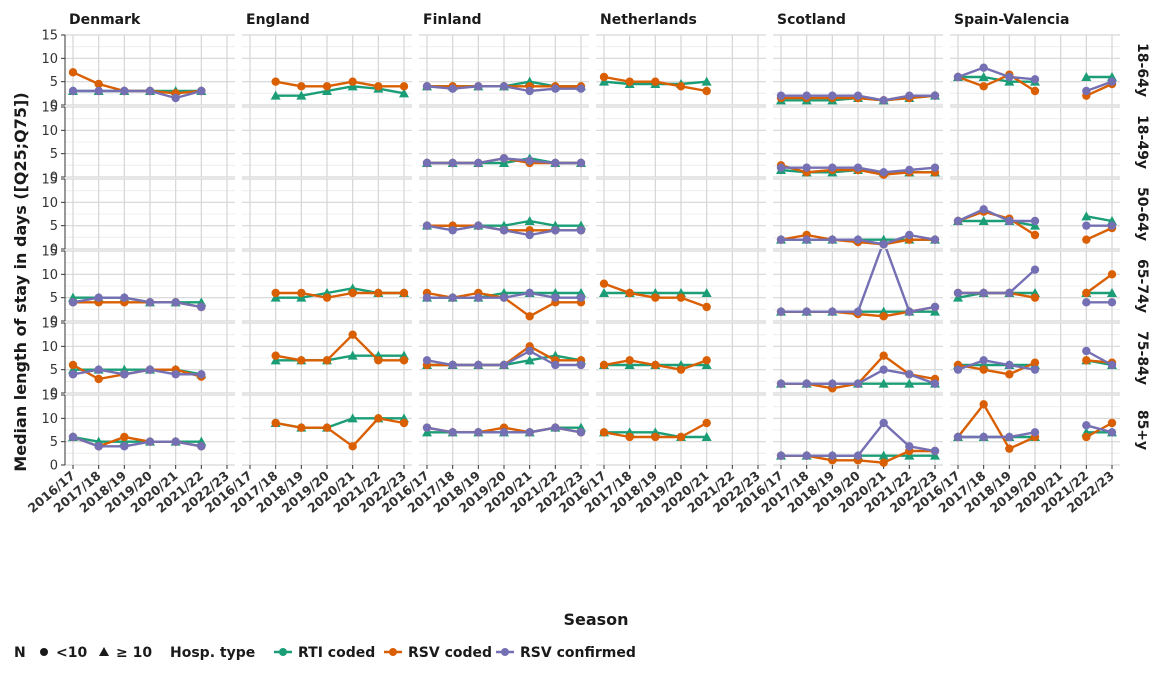 This screenshot has height=673, width=1151. I want to click on strip-netherlands: Netherlands, so click(648, 20).